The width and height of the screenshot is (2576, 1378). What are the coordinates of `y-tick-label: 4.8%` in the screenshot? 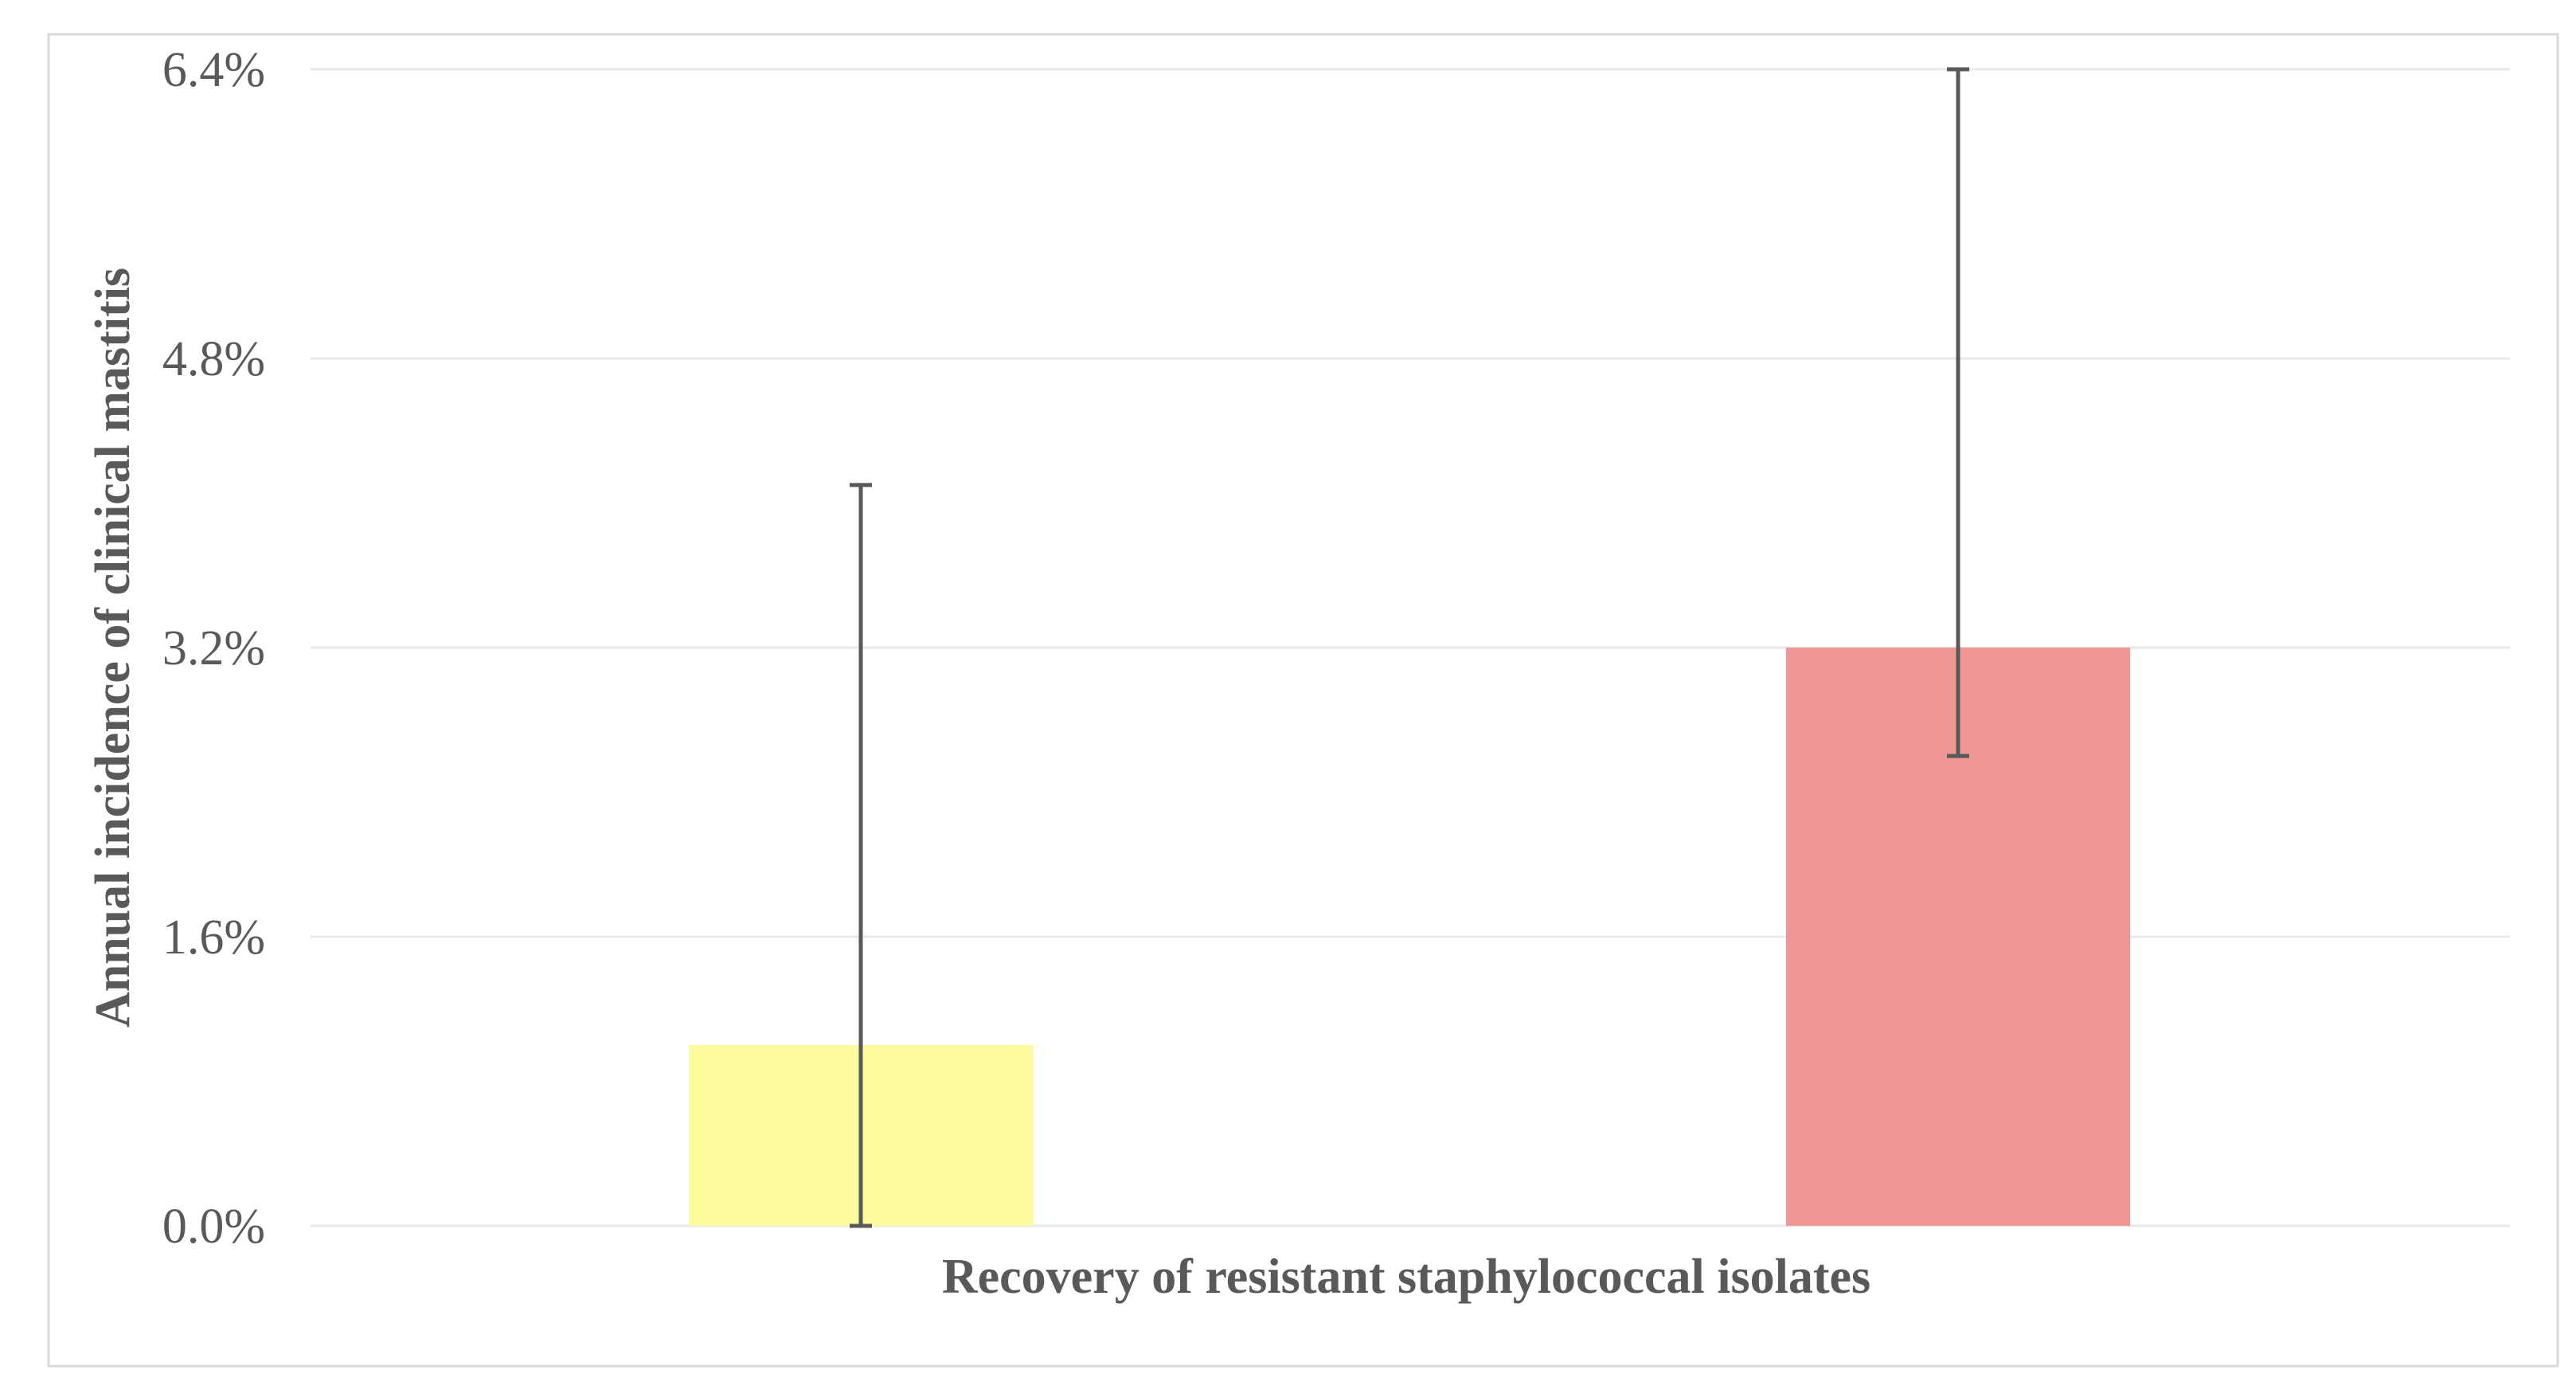 It's located at (213, 359).